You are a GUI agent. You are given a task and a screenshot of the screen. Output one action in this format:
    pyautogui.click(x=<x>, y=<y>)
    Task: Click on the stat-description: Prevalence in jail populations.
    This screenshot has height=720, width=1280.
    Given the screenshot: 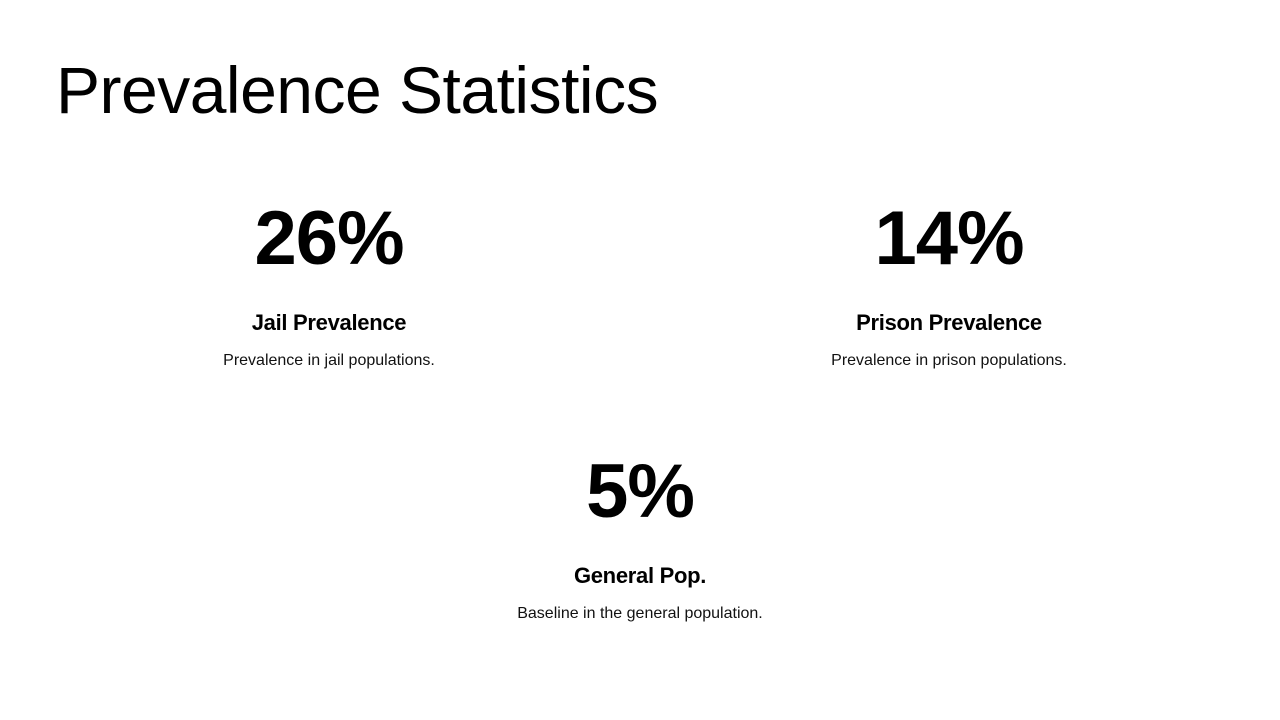 What is the action you would take?
    pyautogui.click(x=329, y=360)
    